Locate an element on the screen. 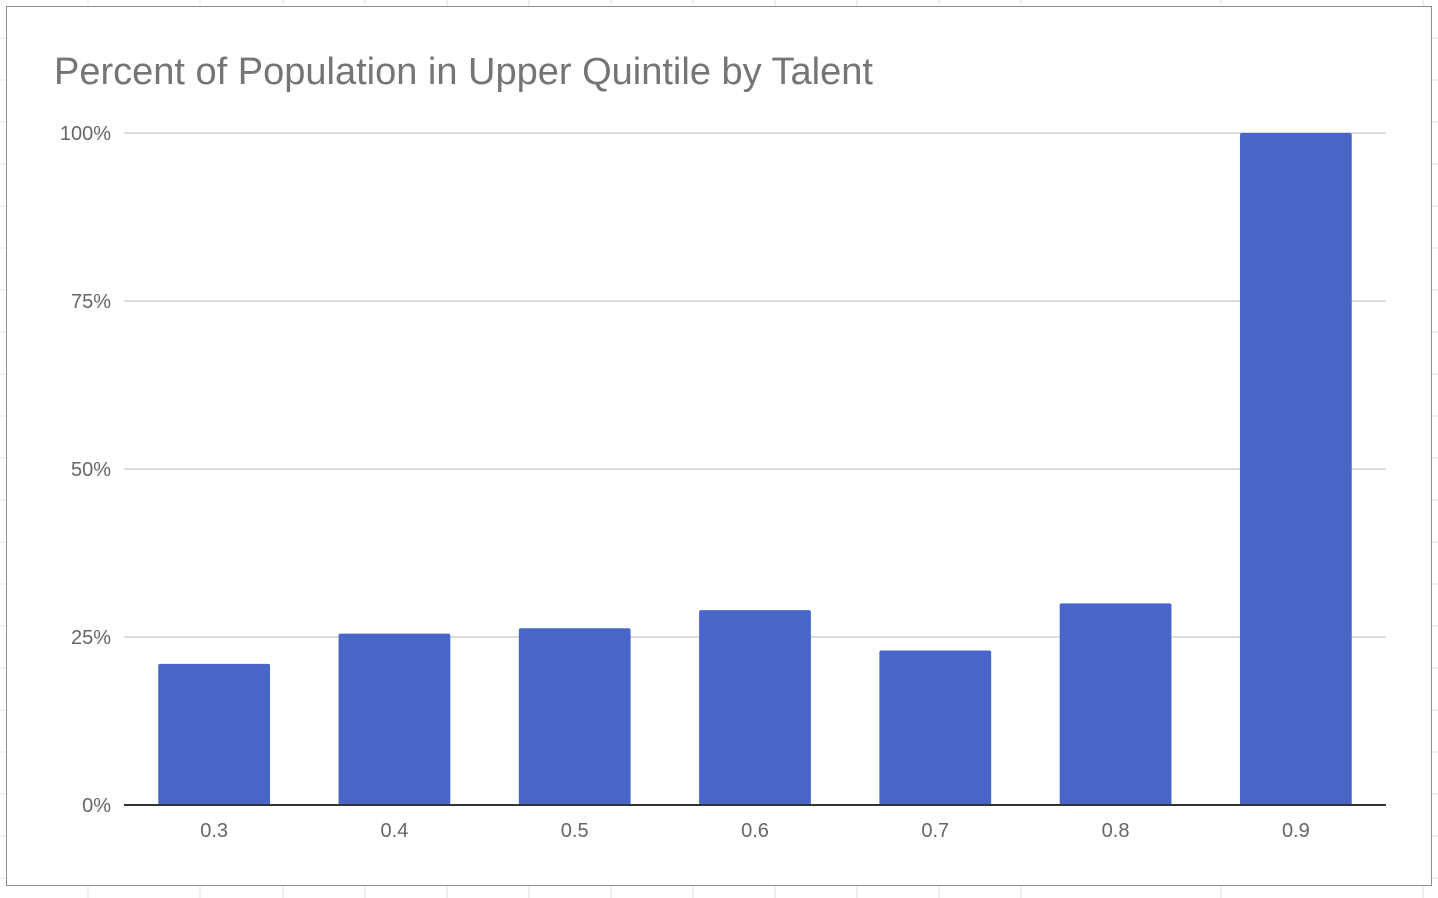 This screenshot has width=1438, height=898. x-axis-tick-labels: 0.3 0.4 0.5 0.6 0.7 0.8 0.9 is located at coordinates (755, 831).